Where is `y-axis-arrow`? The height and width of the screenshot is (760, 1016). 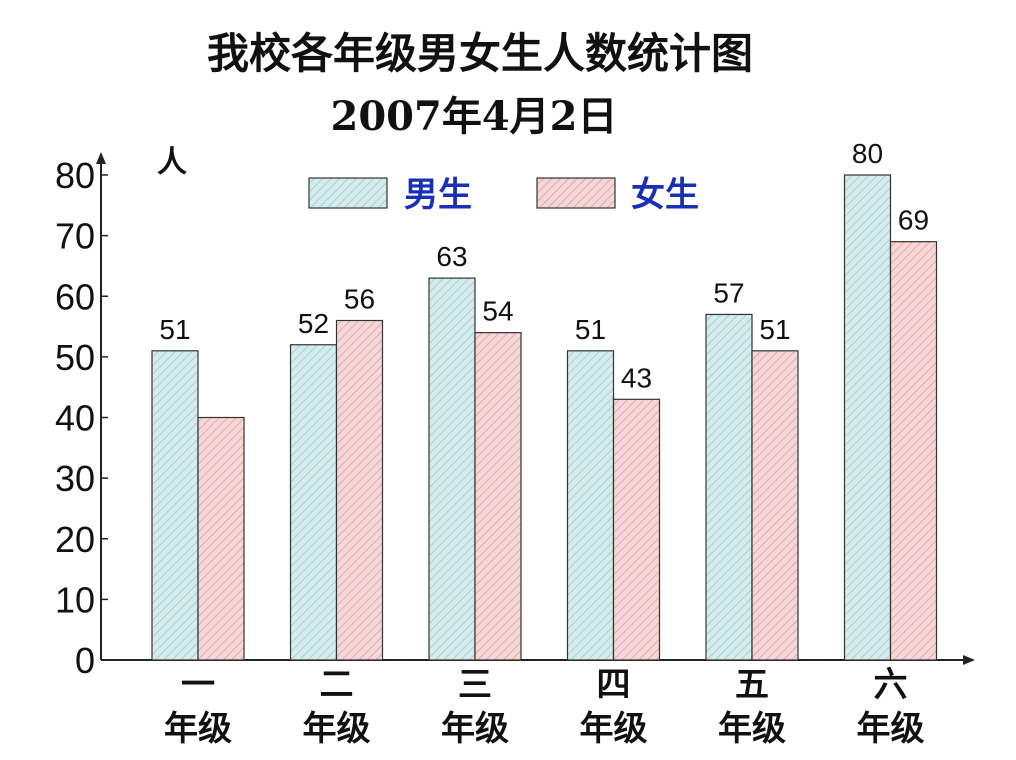
y-axis-arrow is located at coordinates (101, 158).